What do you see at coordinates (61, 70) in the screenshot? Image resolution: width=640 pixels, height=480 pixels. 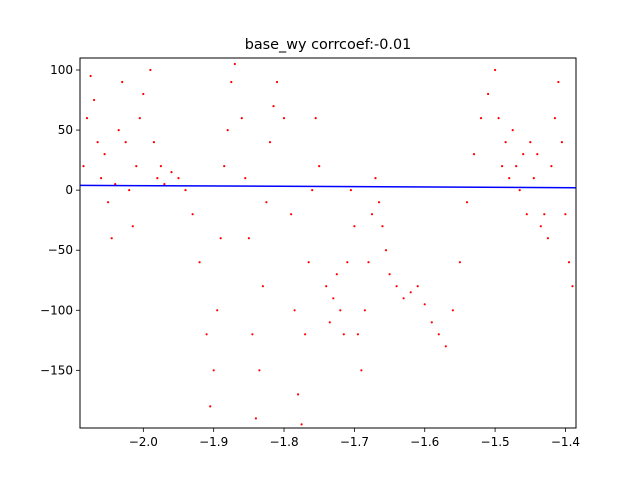 I see `y-tick-label: 100` at bounding box center [61, 70].